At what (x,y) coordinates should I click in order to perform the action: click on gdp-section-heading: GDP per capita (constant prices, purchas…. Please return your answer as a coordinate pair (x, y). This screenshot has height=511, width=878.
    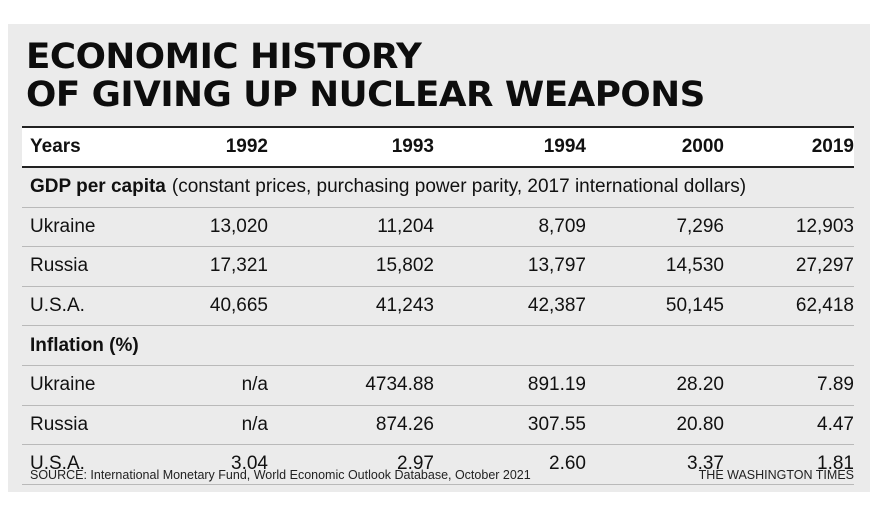
    Looking at the image, I should click on (388, 187).